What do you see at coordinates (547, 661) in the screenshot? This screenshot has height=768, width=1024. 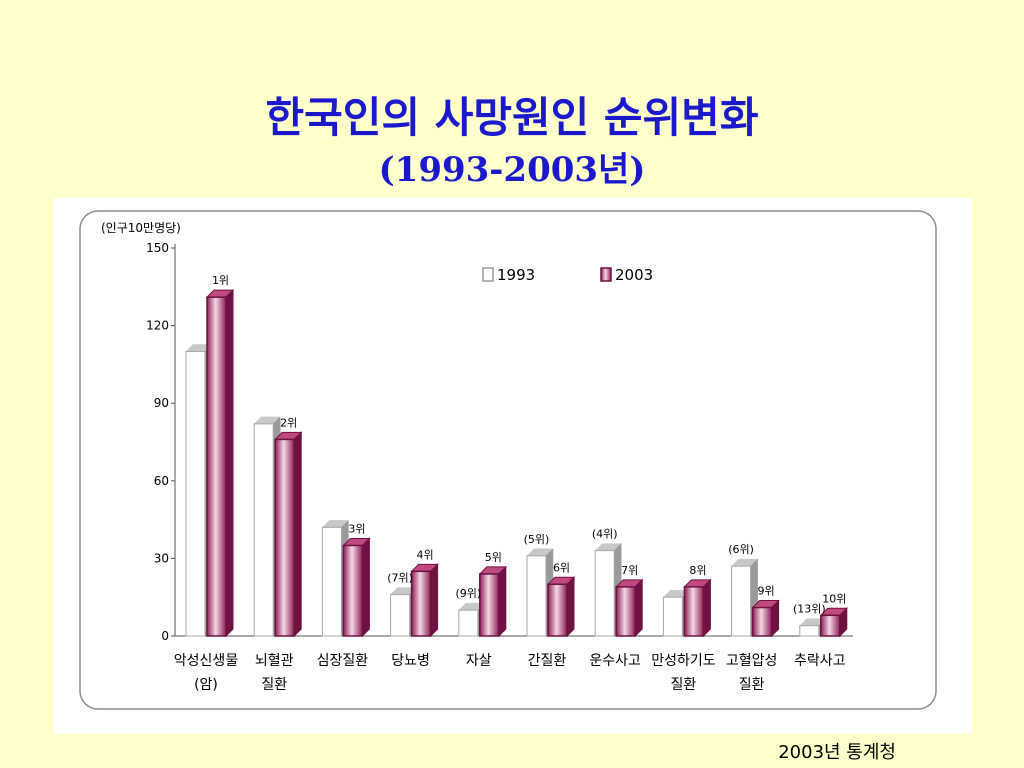 I see `category-label: 간질환` at bounding box center [547, 661].